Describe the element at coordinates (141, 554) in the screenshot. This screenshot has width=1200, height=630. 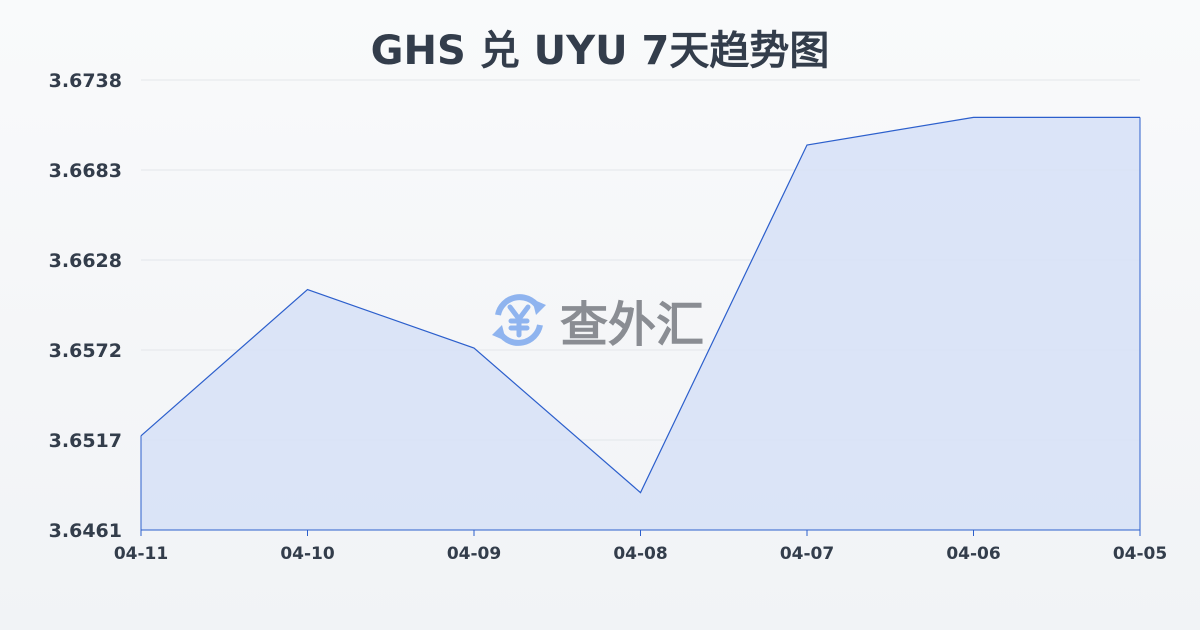
I see `x-tick-label: 04-11` at that location.